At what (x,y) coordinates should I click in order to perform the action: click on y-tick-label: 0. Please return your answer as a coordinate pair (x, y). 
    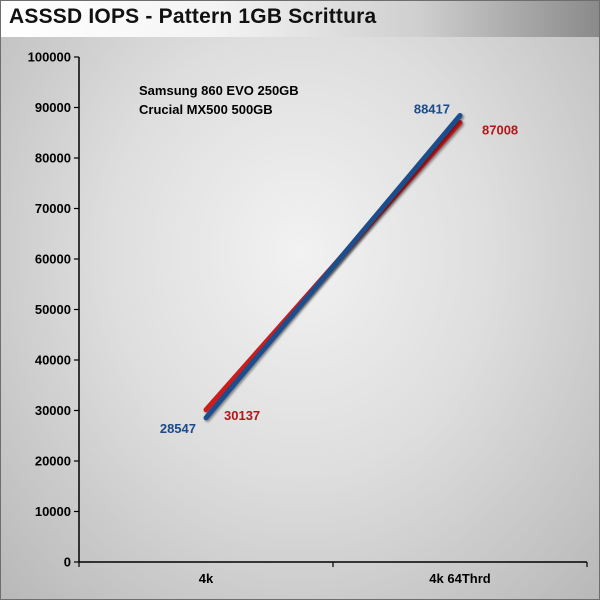
    Looking at the image, I should click on (67, 562).